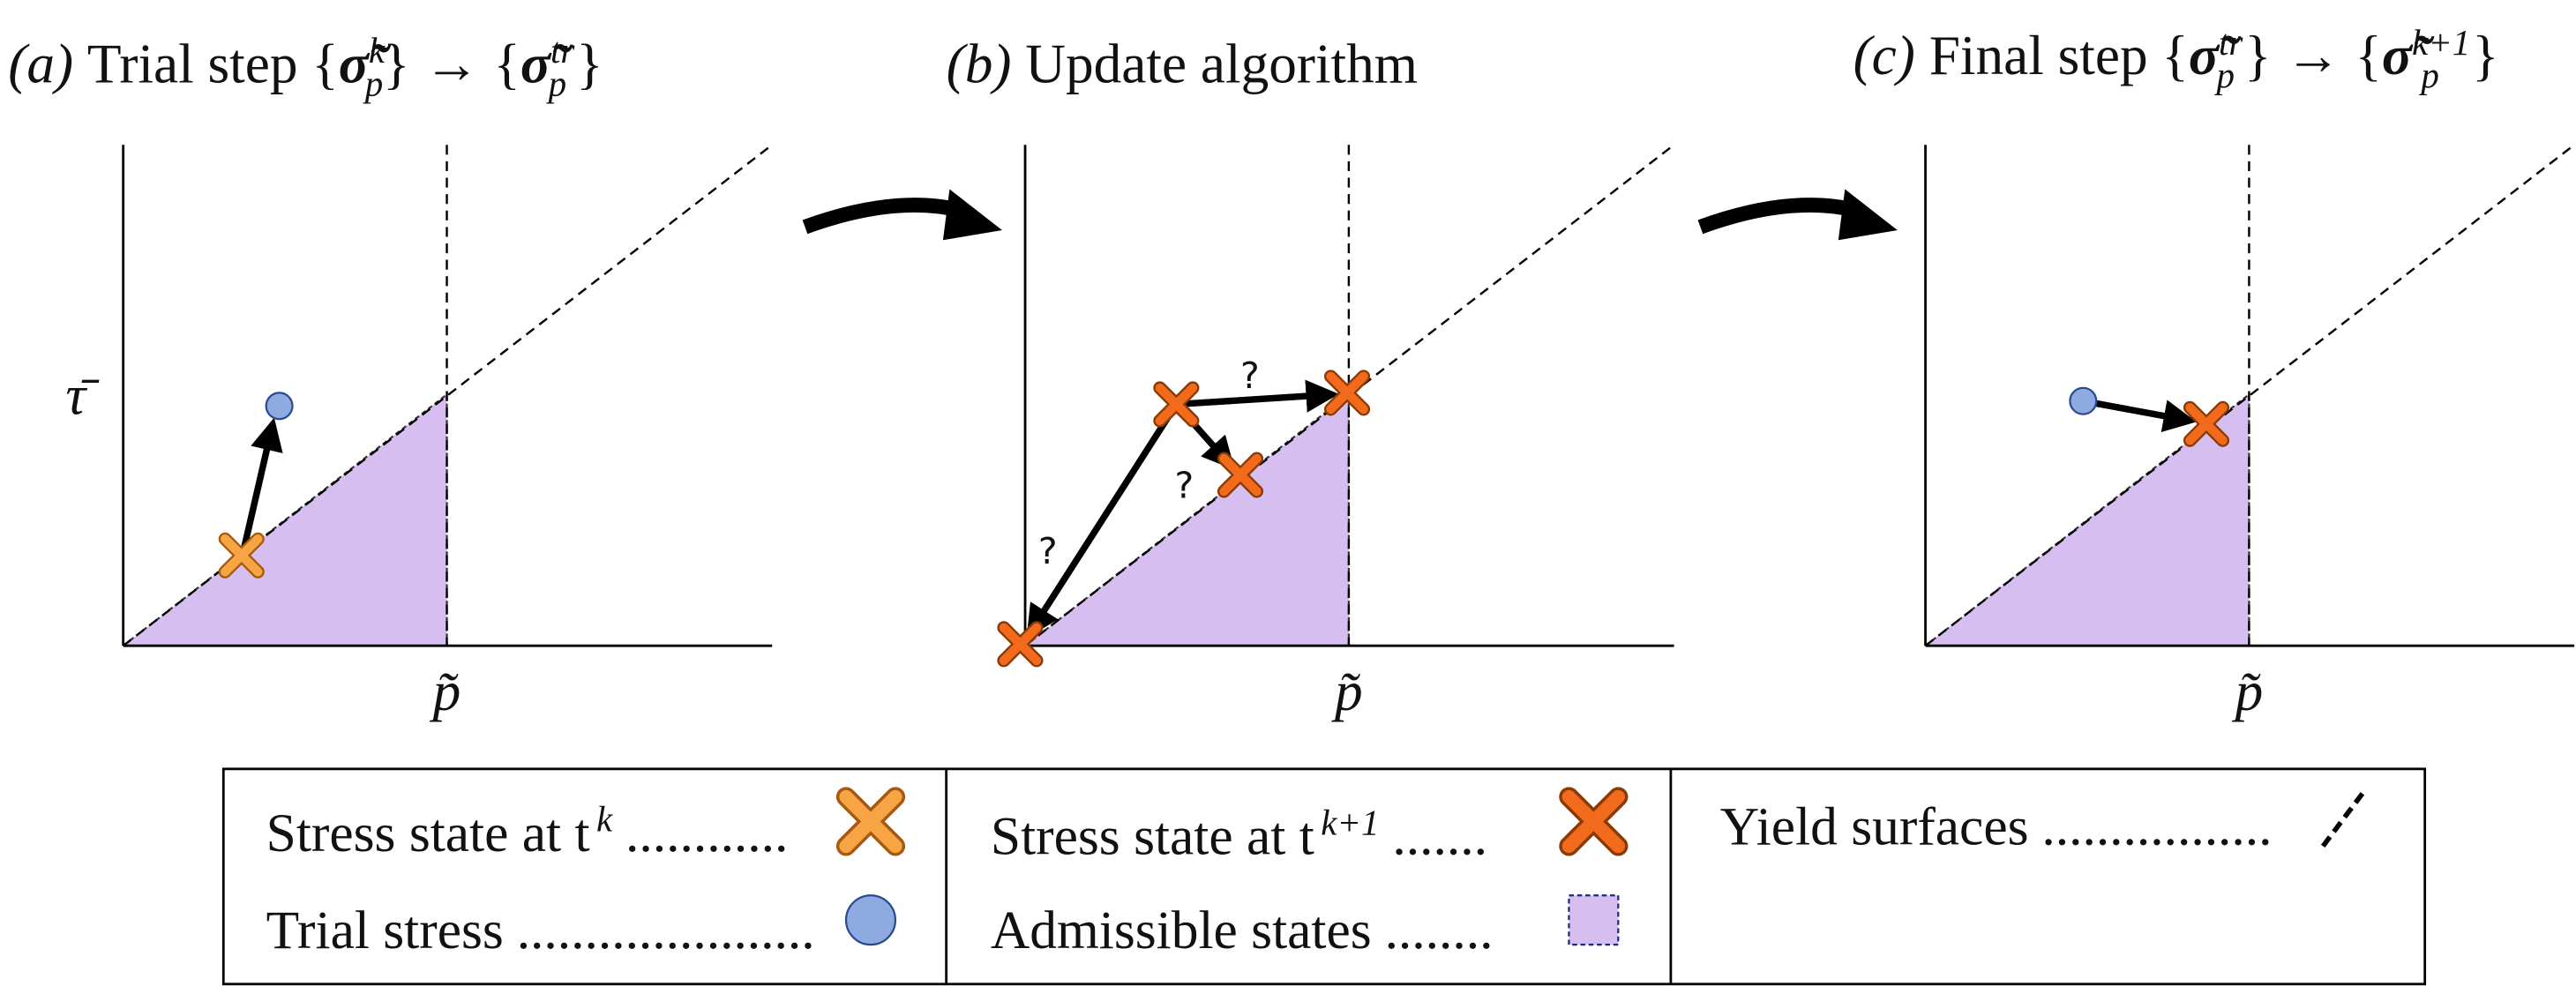 The image size is (2576, 986). What do you see at coordinates (2176, 58) in the screenshot?
I see `panel-title: (c) Final step {σ̃tr p} → {σ̃k+1 p}` at bounding box center [2176, 58].